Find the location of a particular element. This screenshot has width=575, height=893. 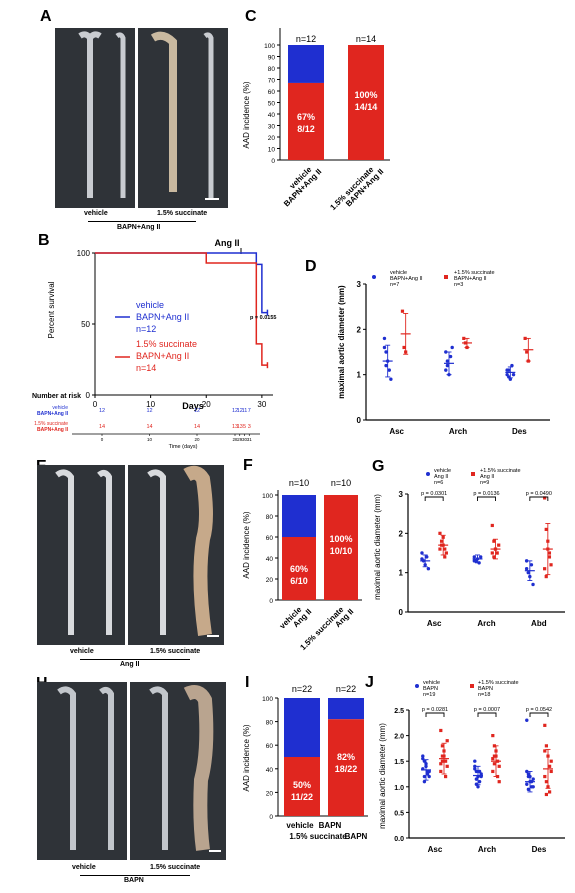

group-label-e: Ang II is located at coordinates (130, 664).